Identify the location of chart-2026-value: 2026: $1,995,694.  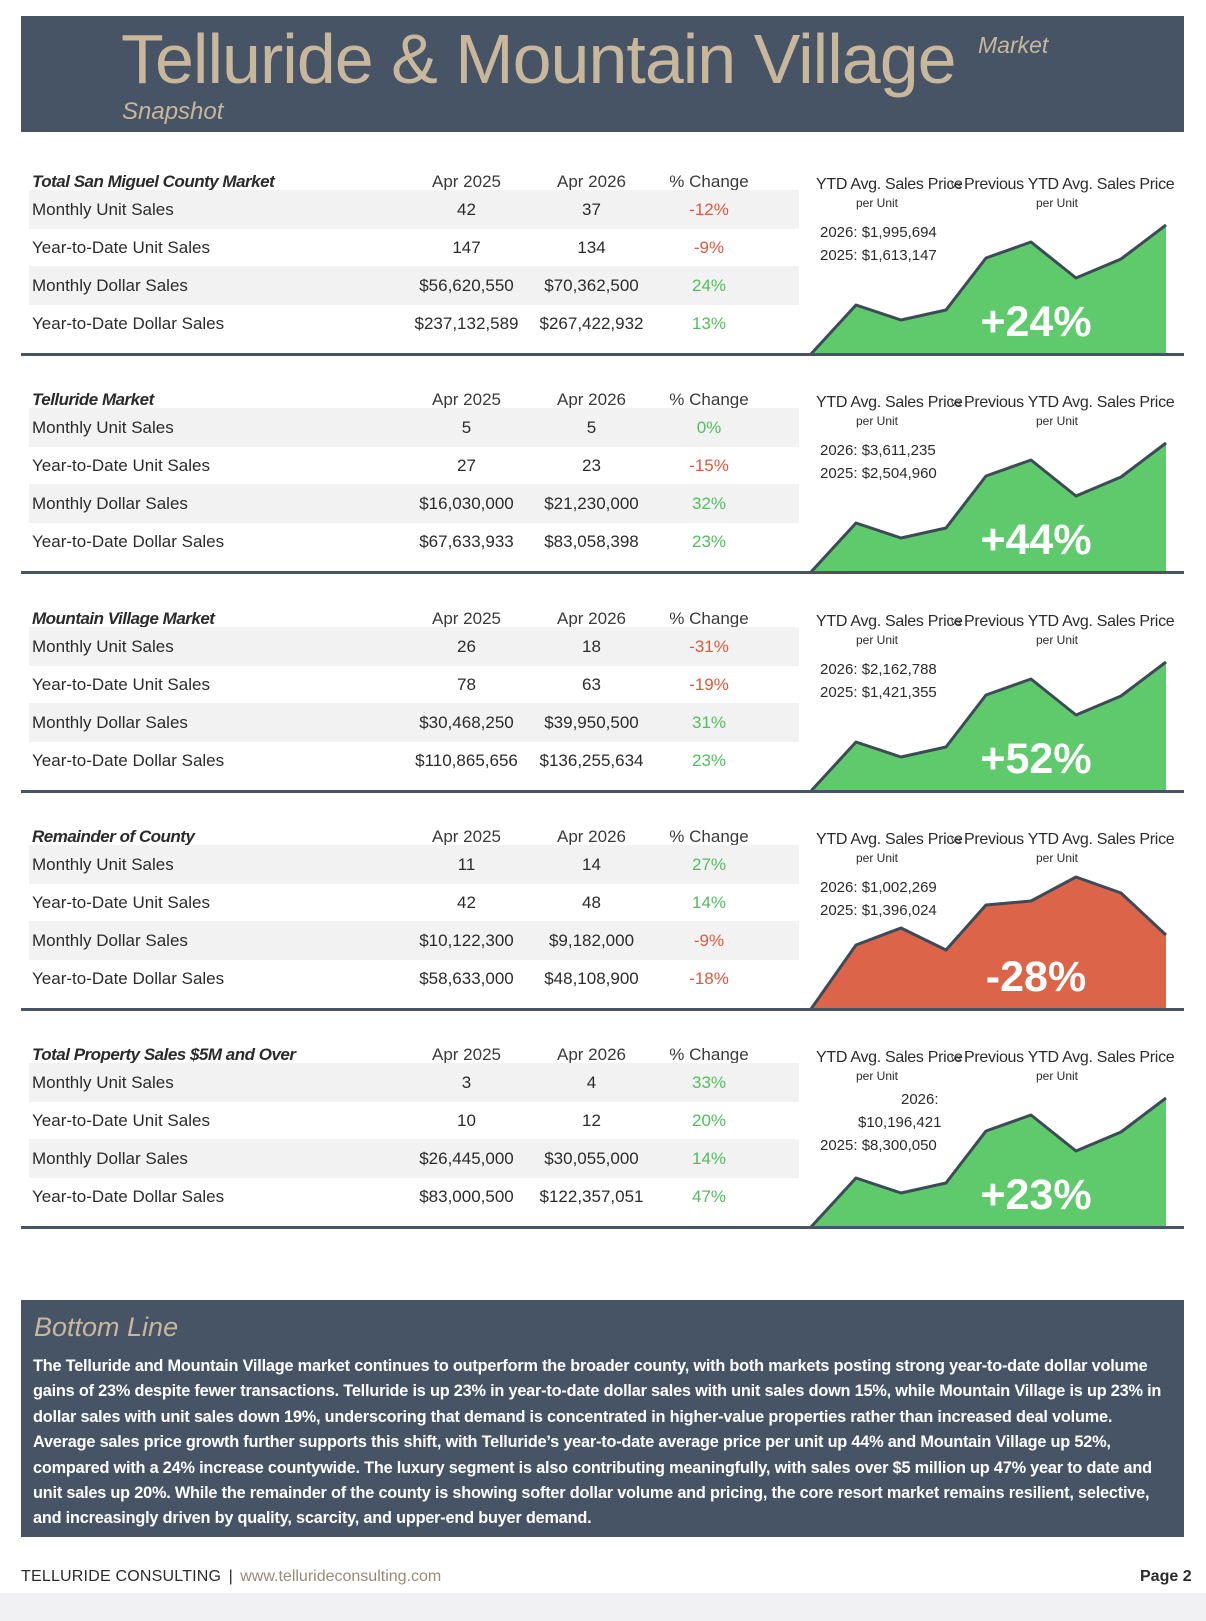
(878, 232).